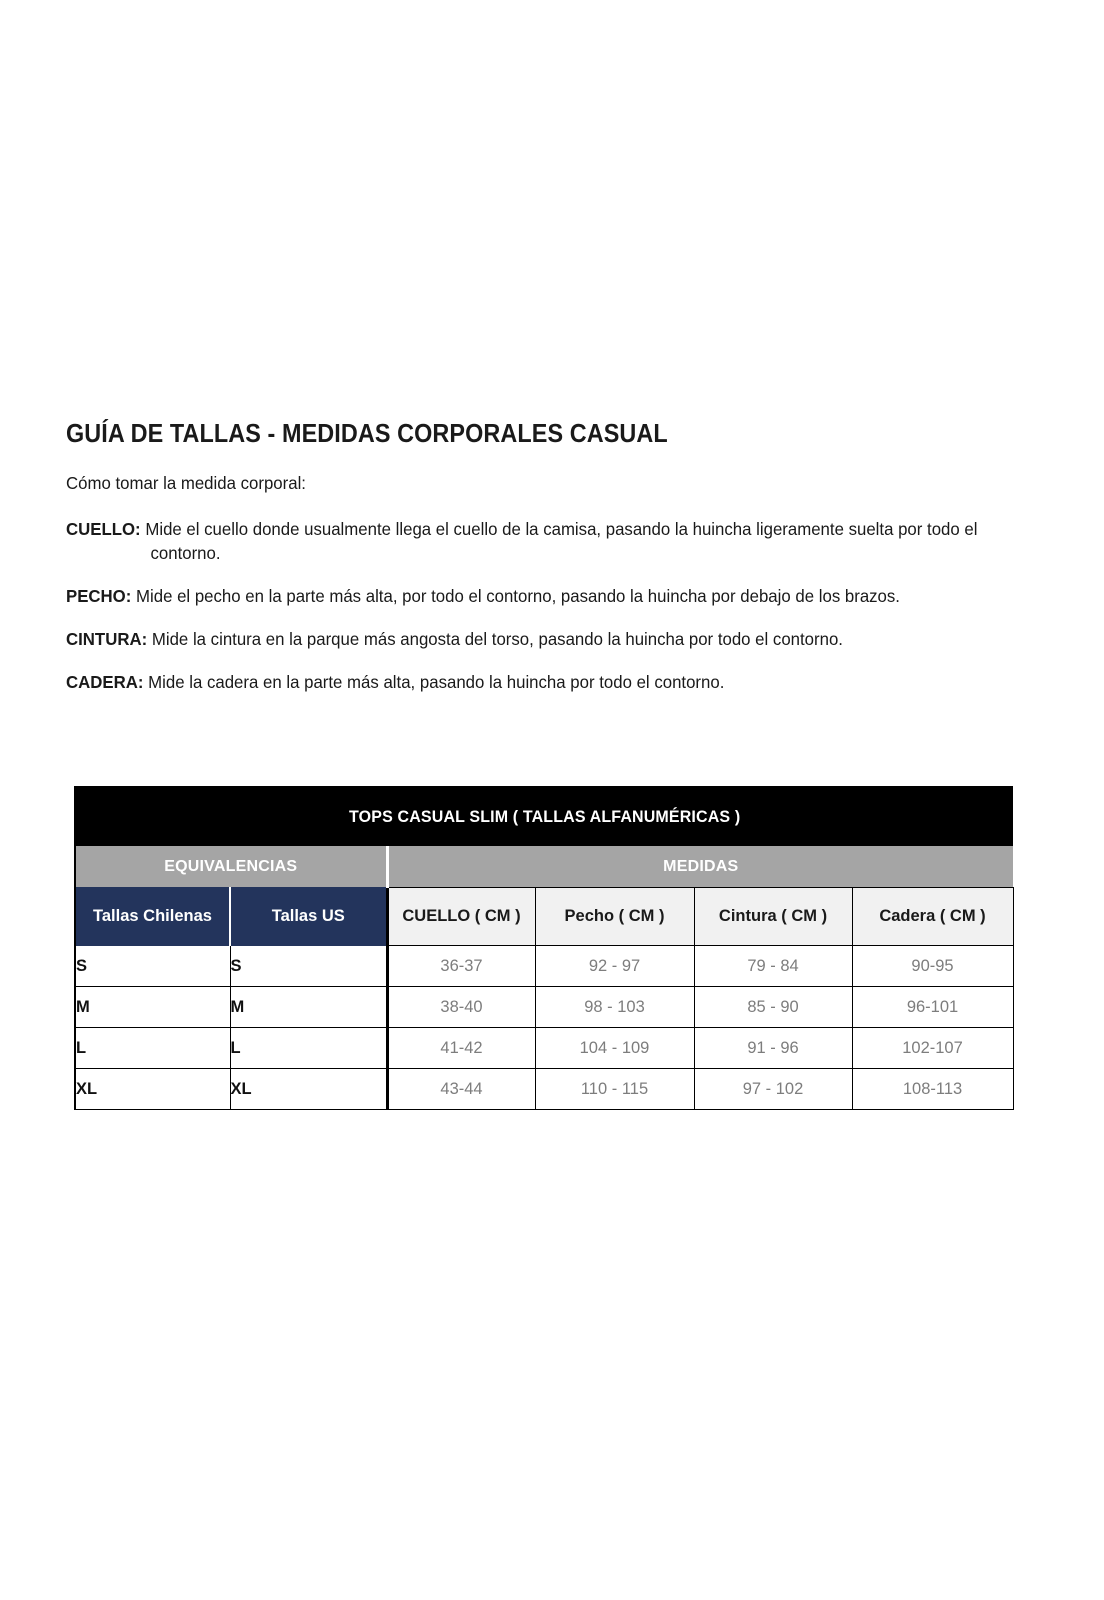 The image size is (1104, 1600). What do you see at coordinates (614, 1048) in the screenshot?
I see `cell-pecho: 104 - 109` at bounding box center [614, 1048].